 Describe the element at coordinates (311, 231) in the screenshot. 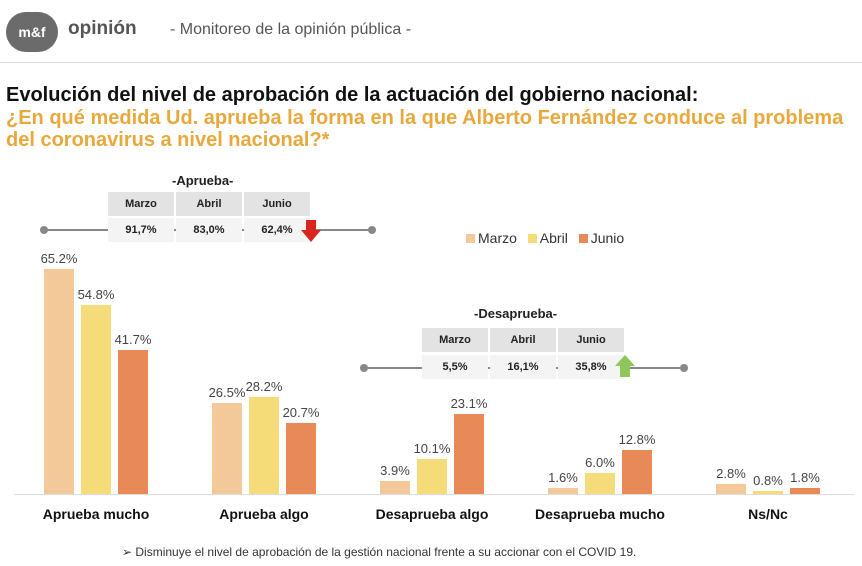

I see `down-arrow-icon` at that location.